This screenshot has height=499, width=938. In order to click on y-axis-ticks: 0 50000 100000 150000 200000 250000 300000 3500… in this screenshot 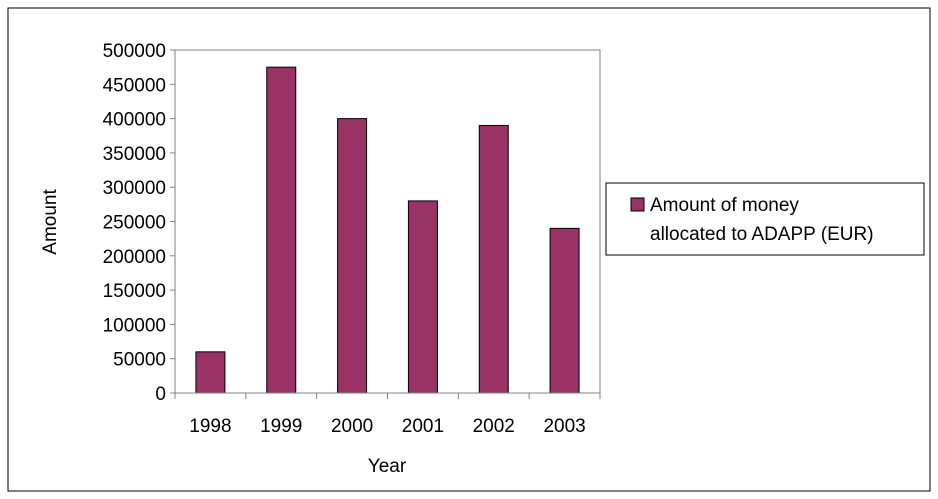, I will do `click(139, 223)`.